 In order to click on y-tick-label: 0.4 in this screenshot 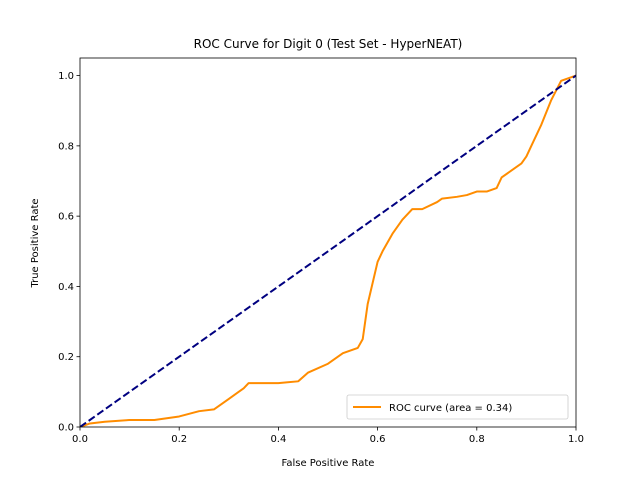, I will do `click(66, 287)`.